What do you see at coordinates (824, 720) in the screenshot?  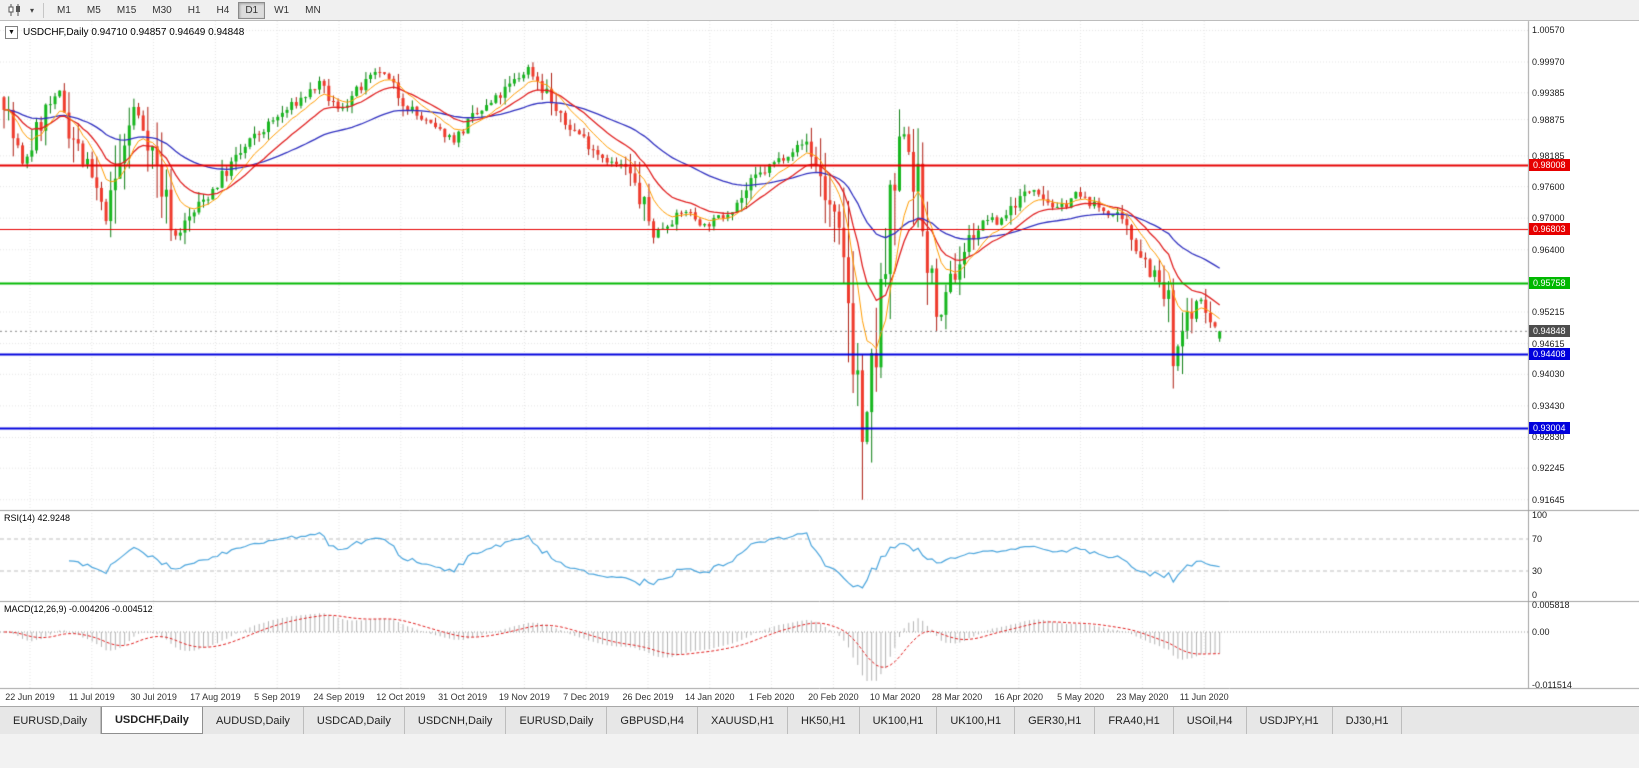 I see `tab-hk50-h1: HK50,H1` at bounding box center [824, 720].